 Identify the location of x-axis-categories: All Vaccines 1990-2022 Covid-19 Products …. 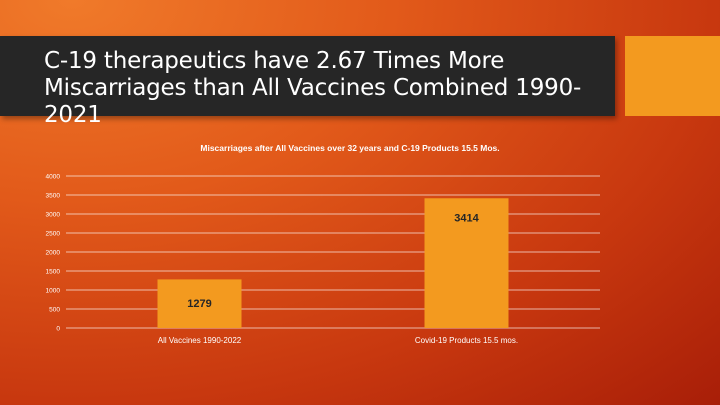
(338, 340).